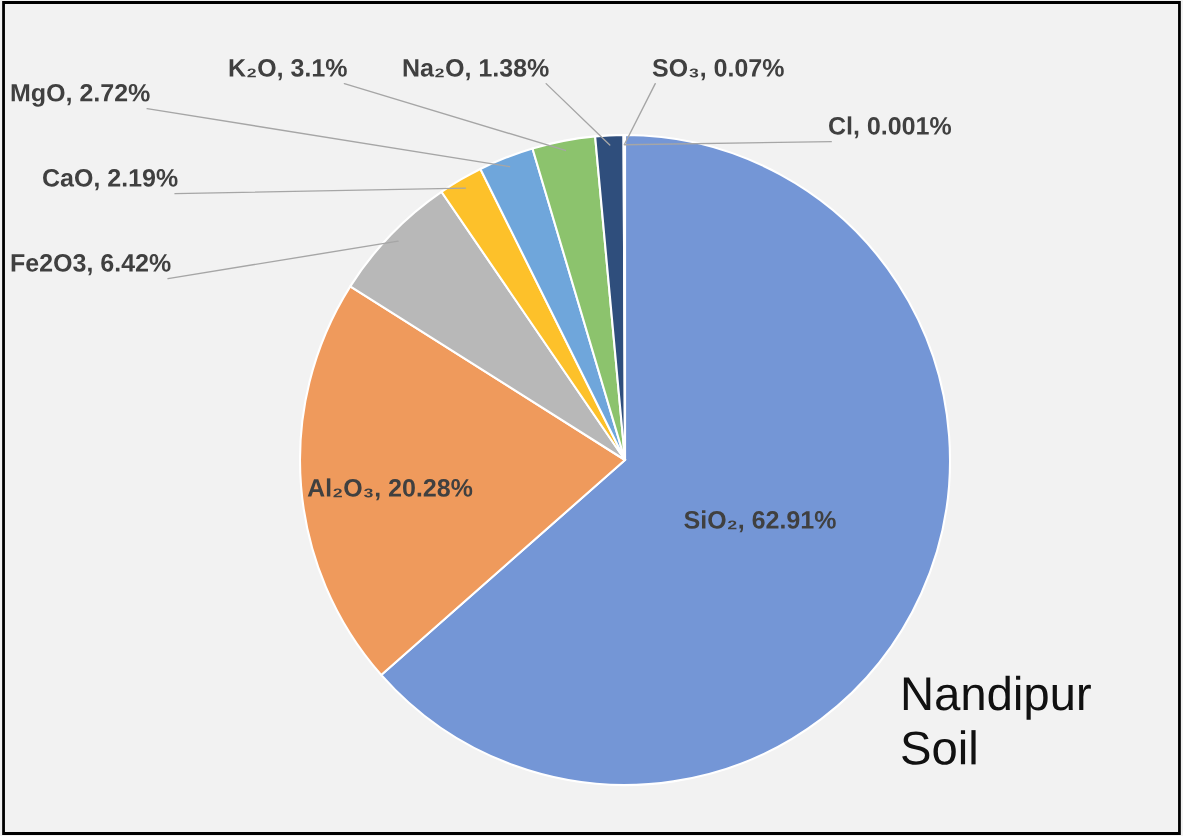 The height and width of the screenshot is (836, 1183). Describe the element at coordinates (390, 489) in the screenshot. I see `slice-label: Al₂O₃, 20.28%` at that location.